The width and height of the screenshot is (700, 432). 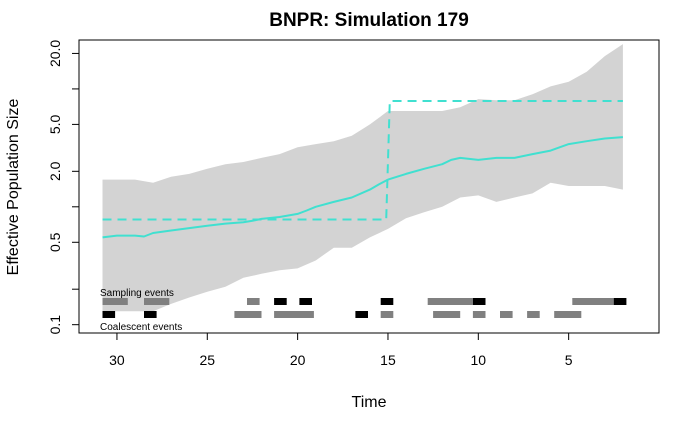 I want to click on coalescent-events-label: Coalescent events, so click(x=141, y=327).